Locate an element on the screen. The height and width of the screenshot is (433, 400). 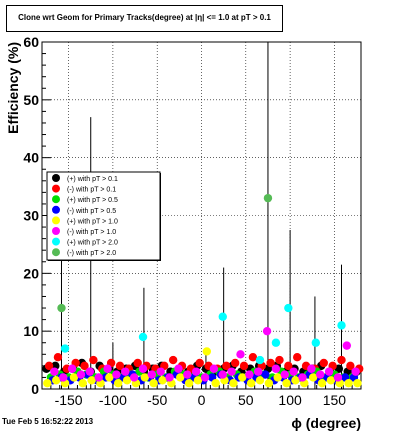
y-tick-label: 60 is located at coordinates (31, 42).